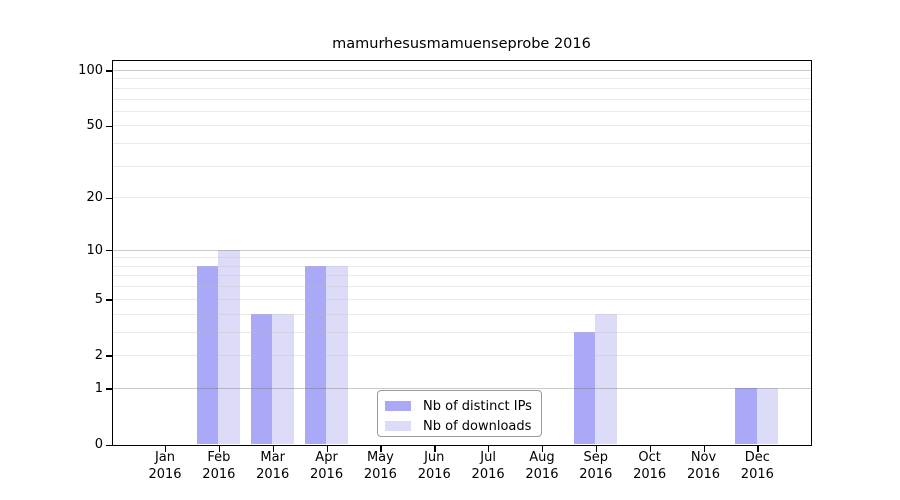  I want to click on month-label: May, so click(380, 457).